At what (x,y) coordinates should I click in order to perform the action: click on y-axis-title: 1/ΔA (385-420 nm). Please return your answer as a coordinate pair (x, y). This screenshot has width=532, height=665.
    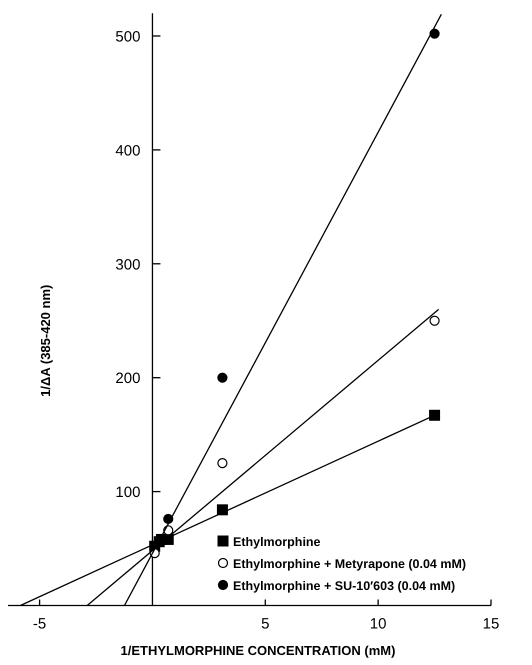
    Looking at the image, I should click on (45, 340).